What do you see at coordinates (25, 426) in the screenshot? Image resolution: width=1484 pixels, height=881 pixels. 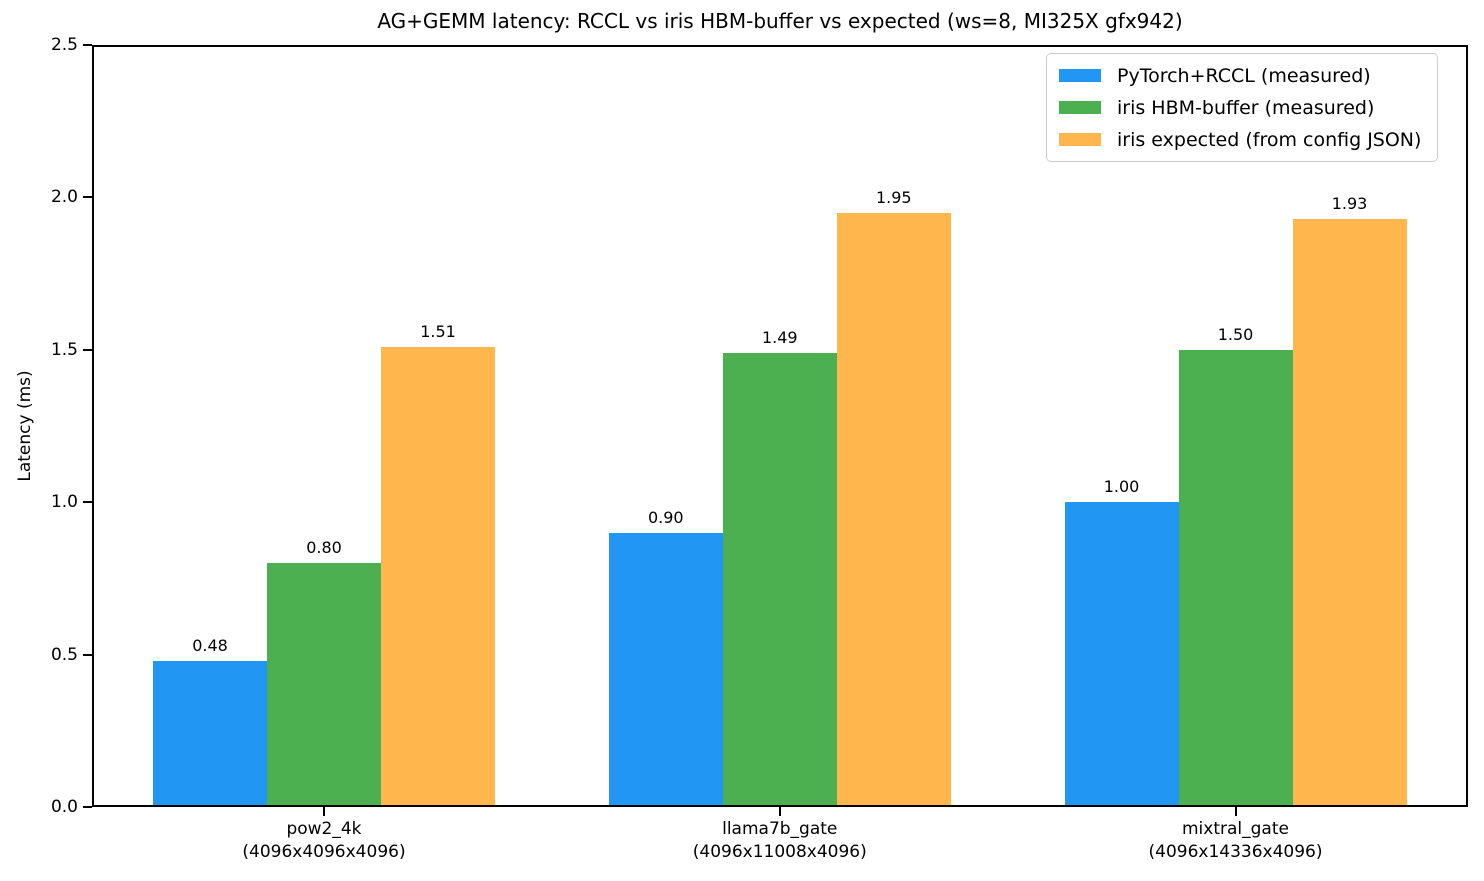 I see `y-axis-label: Latency (ms)` at bounding box center [25, 426].